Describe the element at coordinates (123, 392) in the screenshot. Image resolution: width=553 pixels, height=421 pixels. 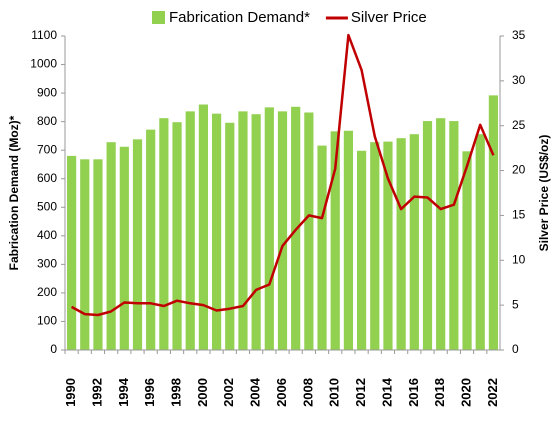
I see `x-tick-label: 1994` at that location.